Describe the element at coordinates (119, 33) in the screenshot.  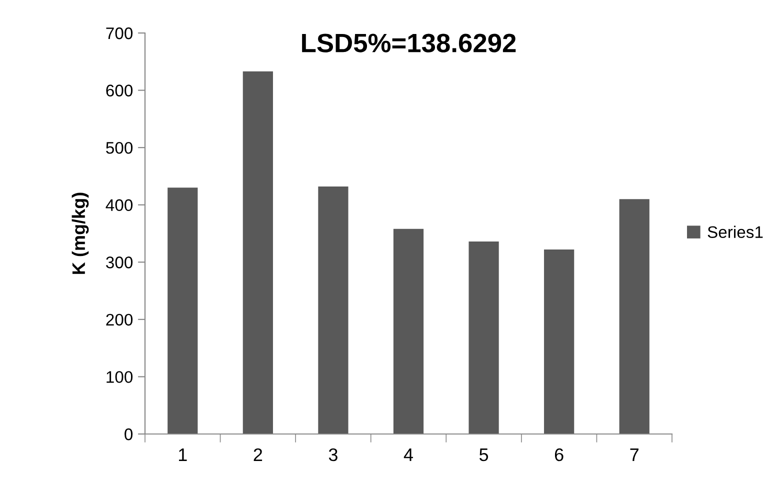
I see `y-tick-label: 700` at that location.